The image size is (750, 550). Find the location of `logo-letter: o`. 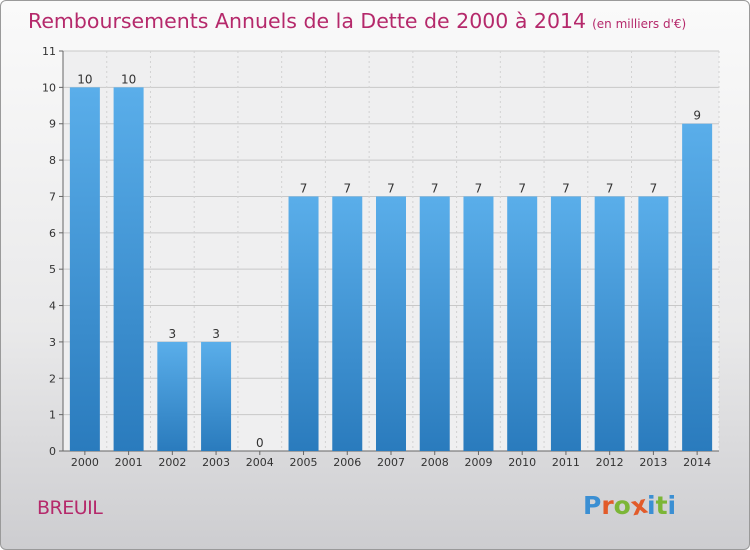

logo-letter: o is located at coordinates (622, 505).